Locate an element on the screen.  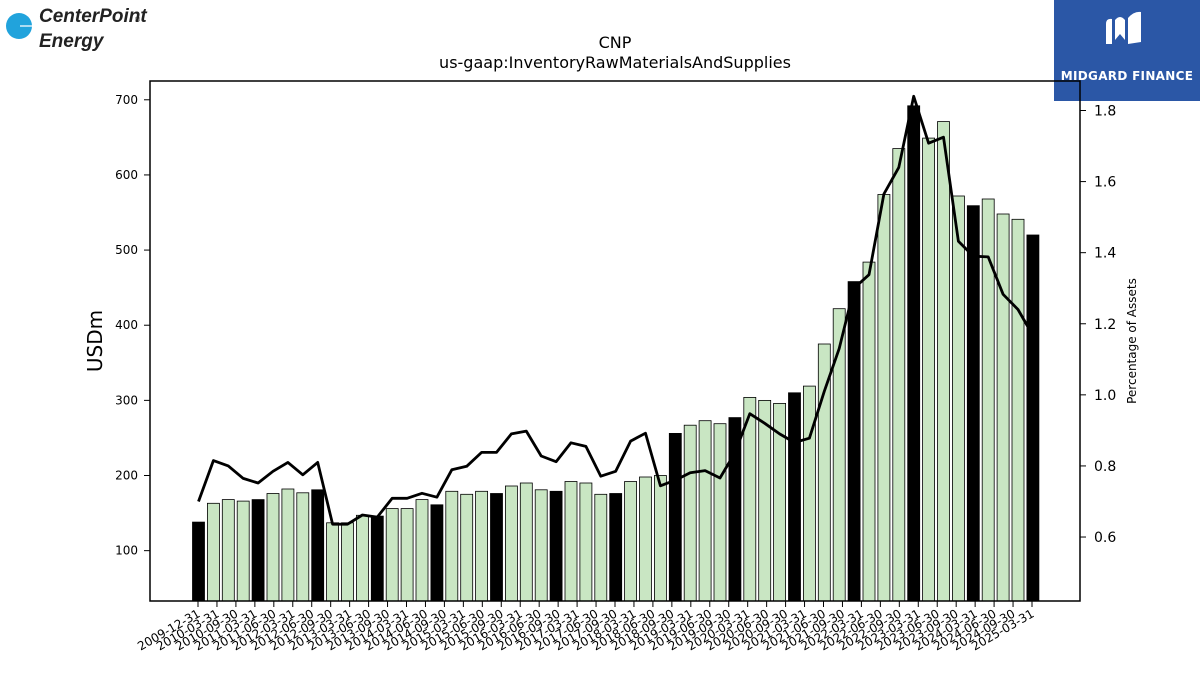
y-axis-left: 100 200 300 400 500 600 700 is located at coordinates (132, 325).